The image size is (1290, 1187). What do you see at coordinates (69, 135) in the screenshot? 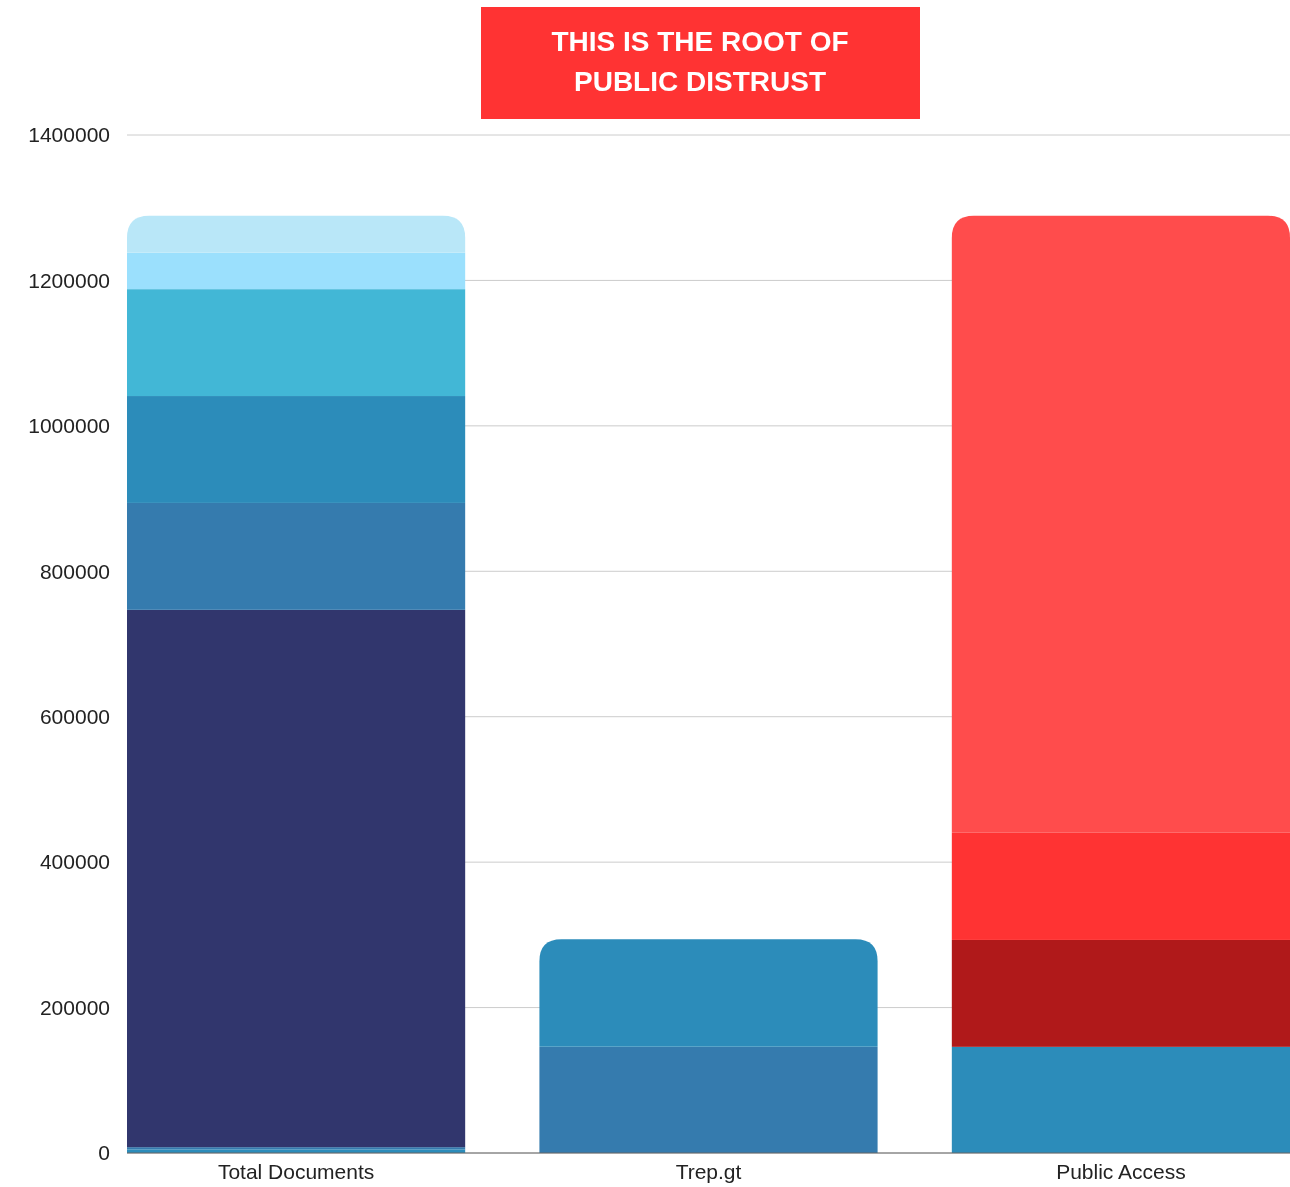
I see `y-tick-label: 1400000` at bounding box center [69, 135].